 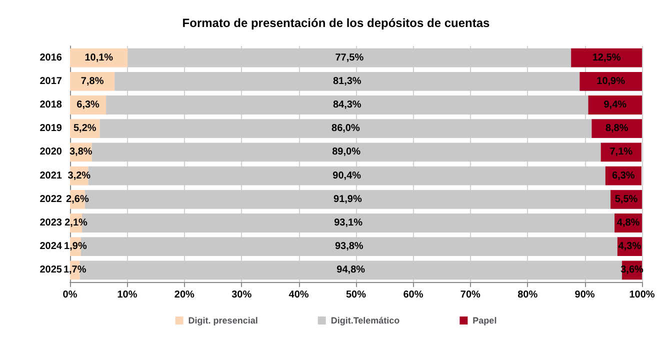 What do you see at coordinates (51, 223) in the screenshot?
I see `y-tick-label: 2023` at bounding box center [51, 223].